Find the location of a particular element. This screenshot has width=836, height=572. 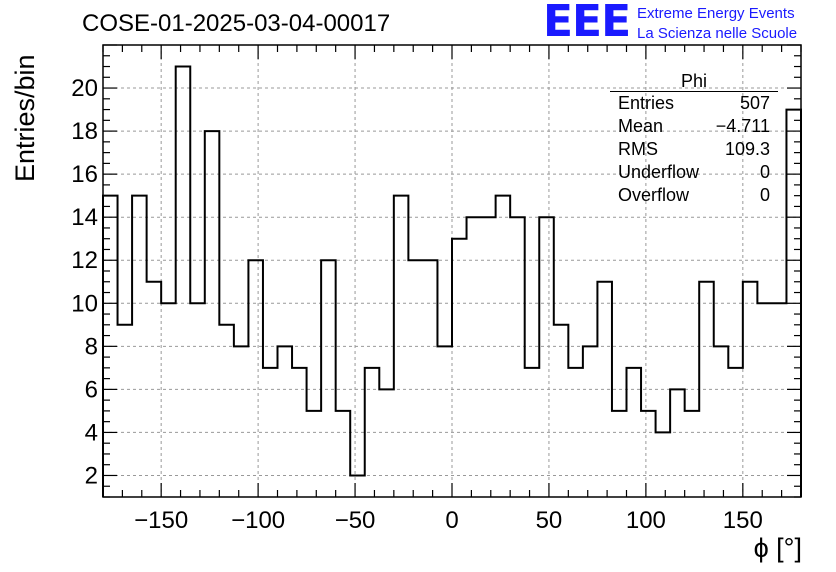

stats-label: Entries is located at coordinates (646, 103).